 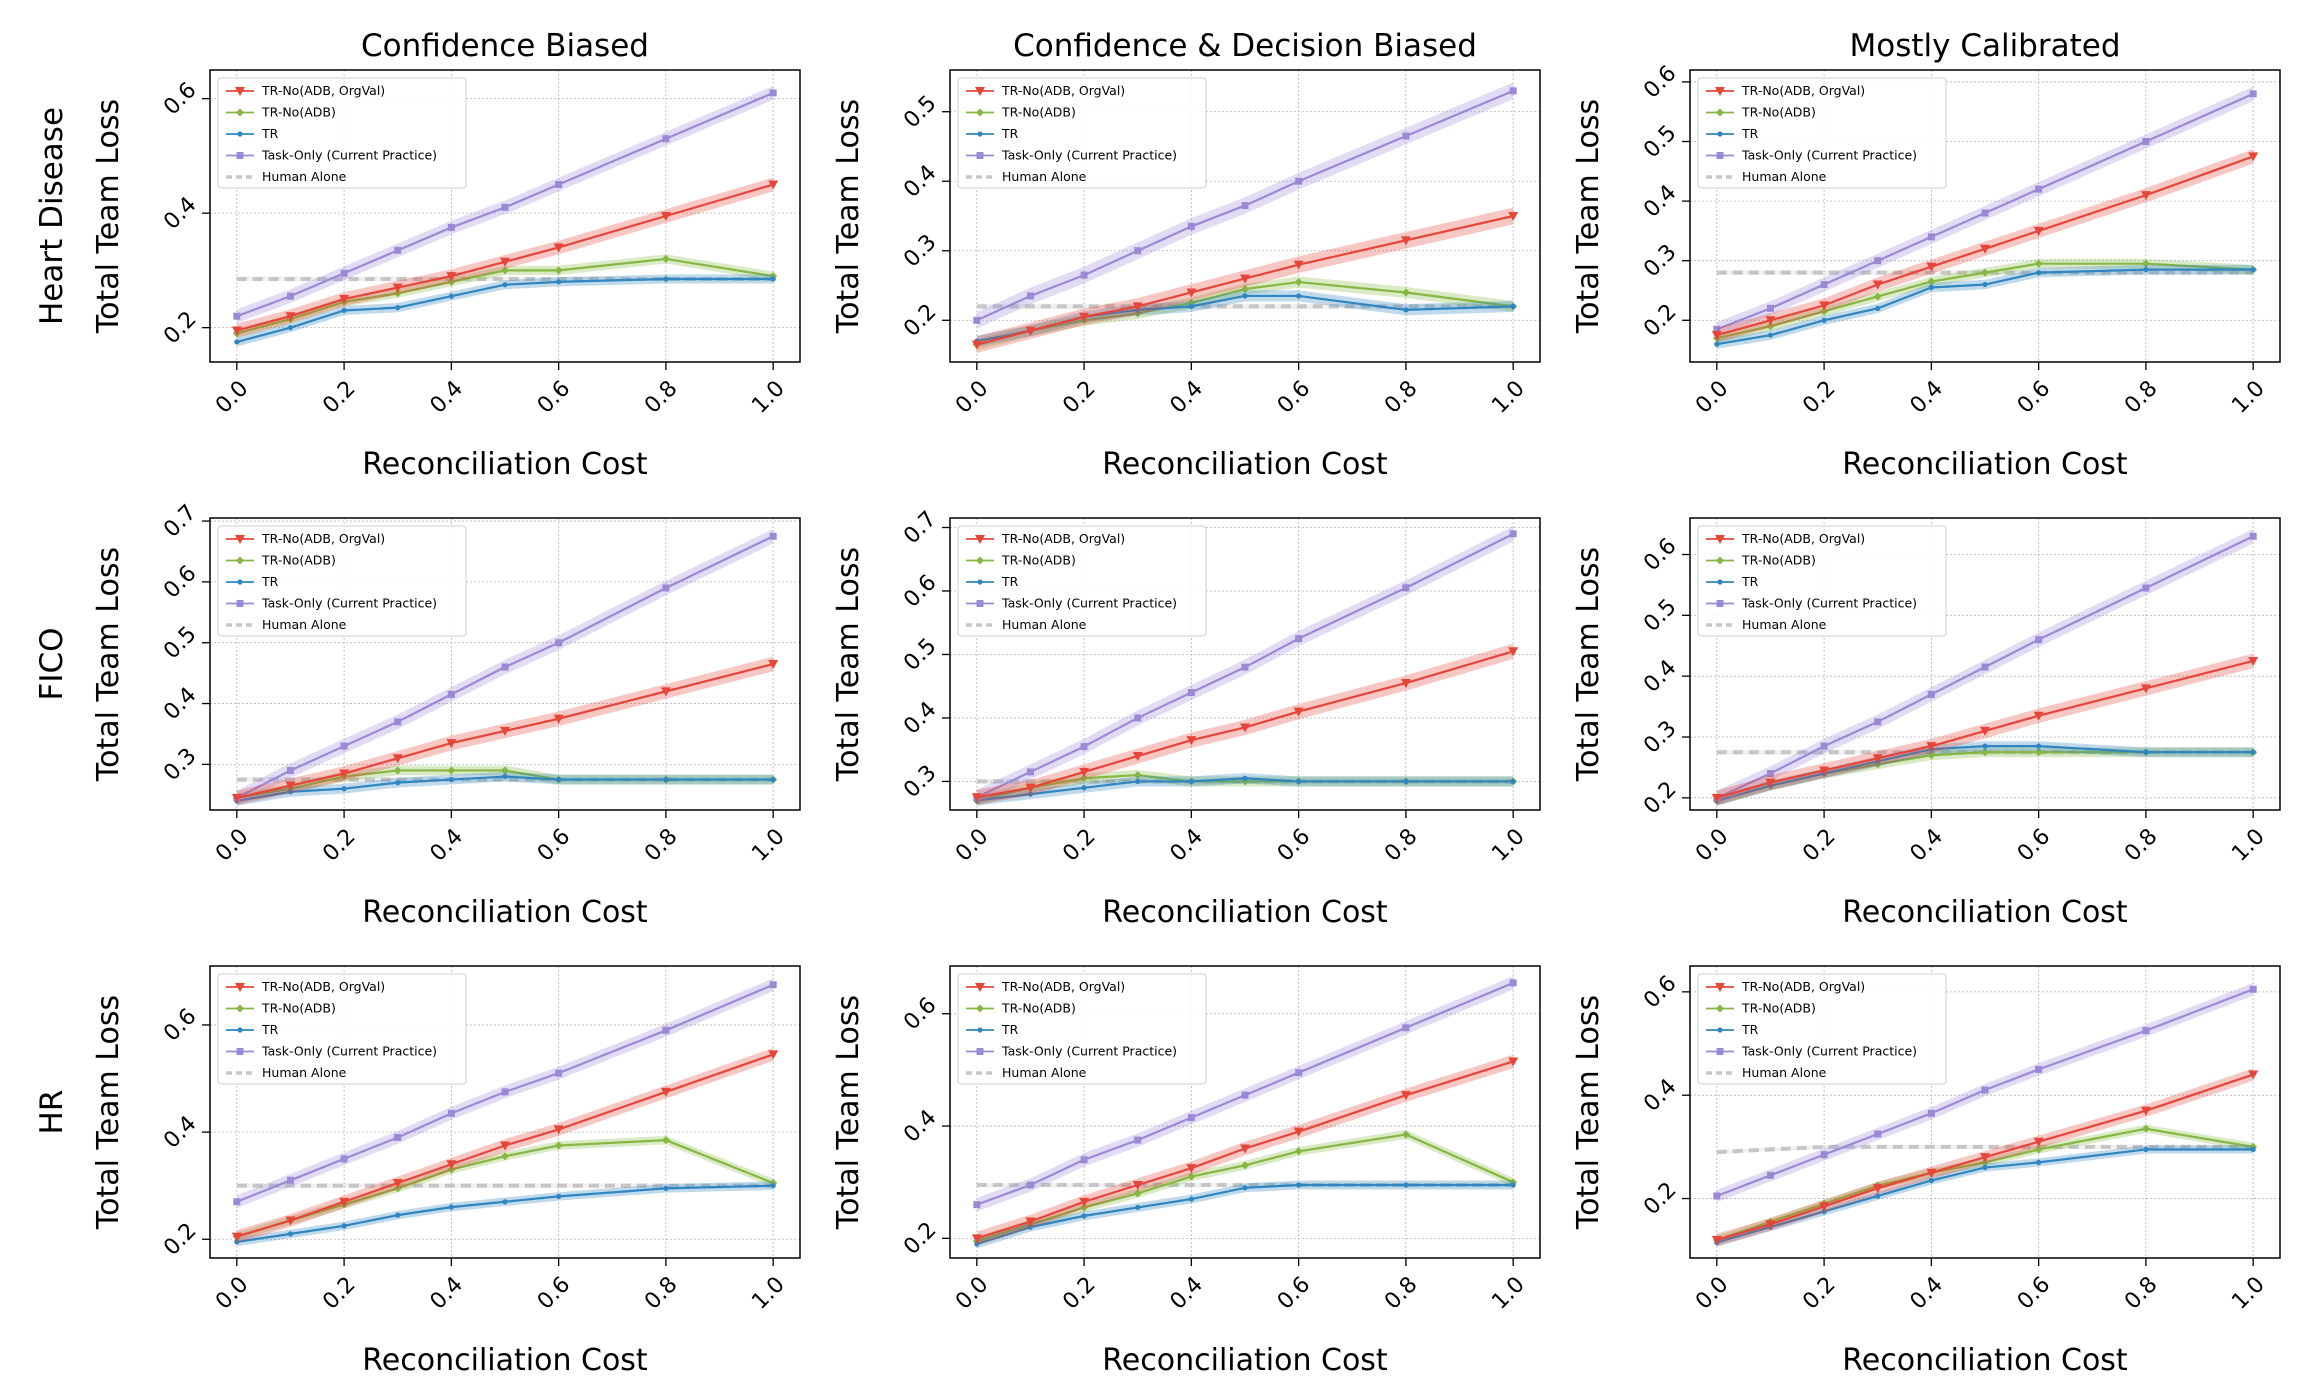 I want to click on x-axis-label: Reconciliation Cost, so click(x=1245, y=464).